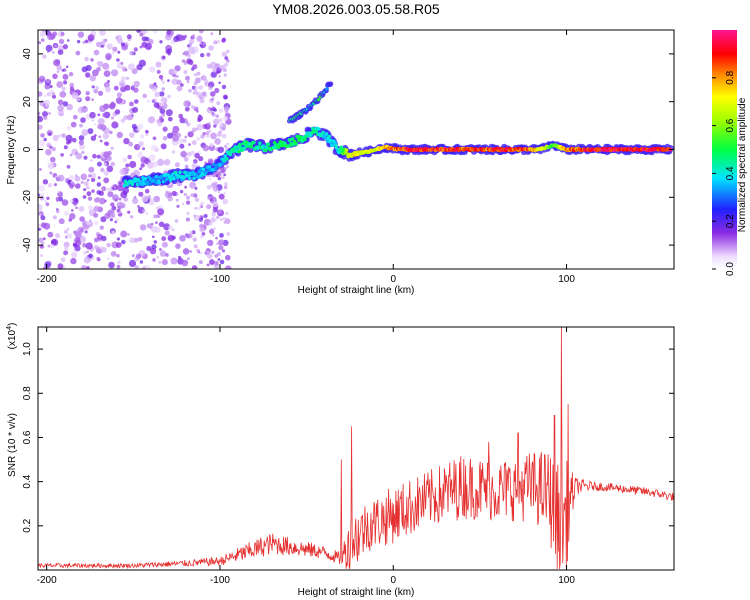  I want to click on spectrogram-ylabel: Frequency (Hz), so click(11, 150).